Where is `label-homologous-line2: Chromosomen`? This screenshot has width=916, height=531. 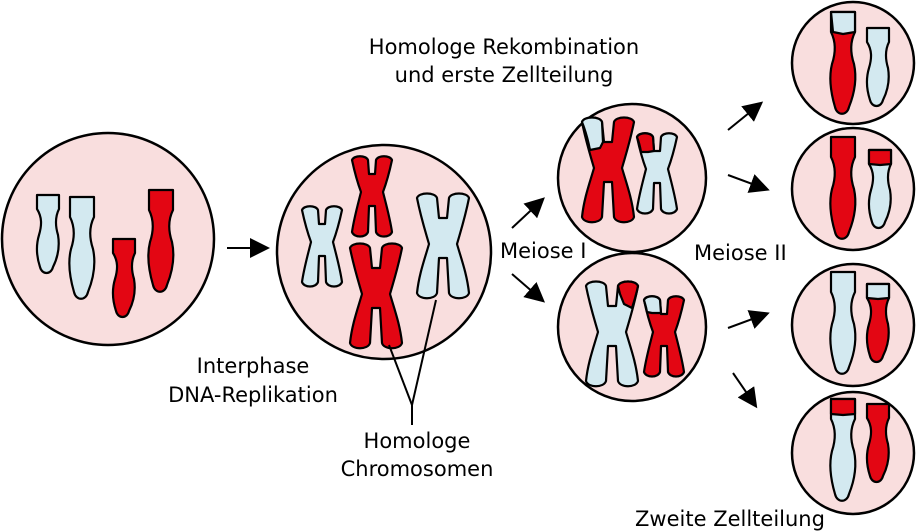
label-homologous-line2: Chromosomen is located at coordinates (417, 469).